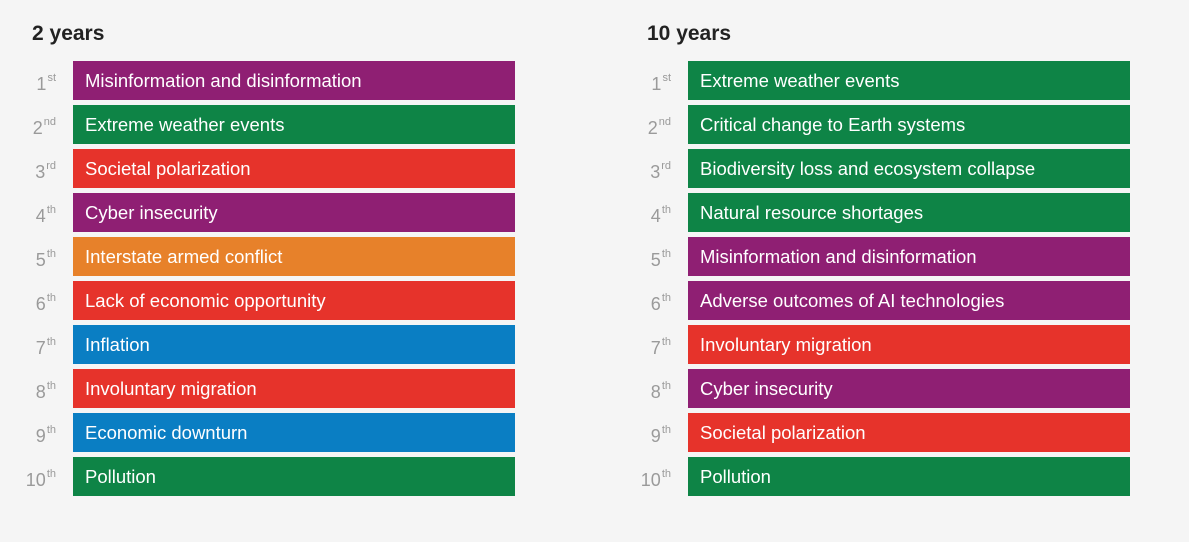  I want to click on panel-title: 10 years, so click(689, 33).